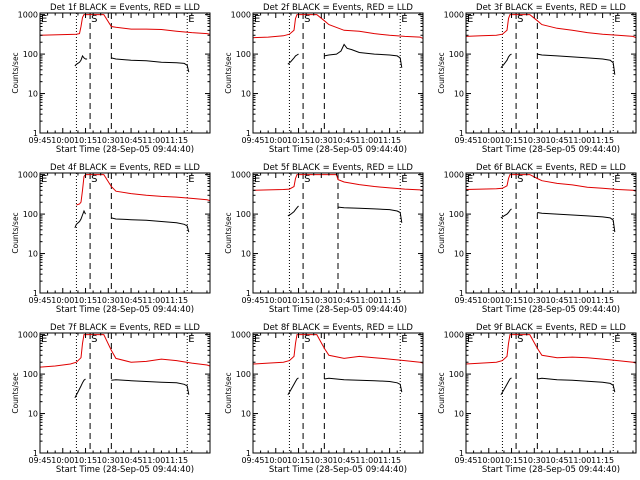  What do you see at coordinates (125, 168) in the screenshot?
I see `panel-title: Det 4f BLACK = Events, RED = LLD` at bounding box center [125, 168].